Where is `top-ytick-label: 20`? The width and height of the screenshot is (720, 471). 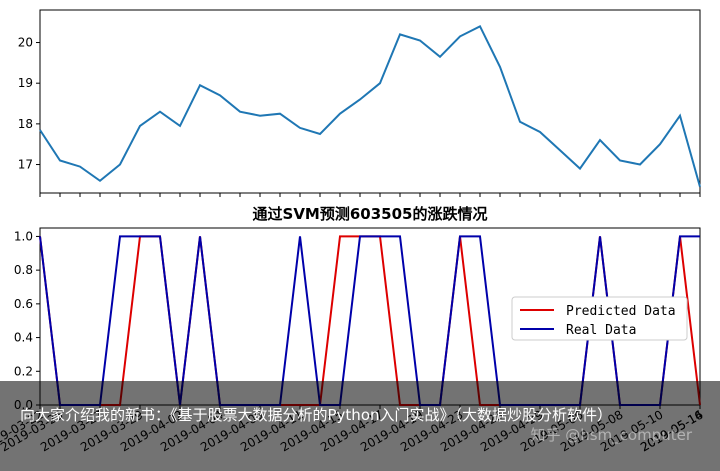 top-ytick-label: 20 is located at coordinates (25, 43).